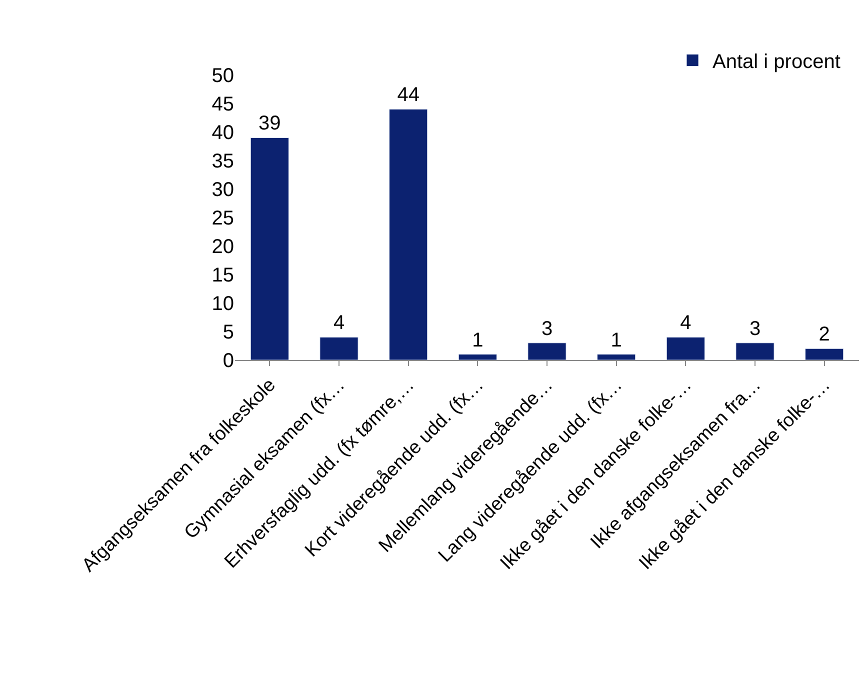  What do you see at coordinates (408, 95) in the screenshot?
I see `data-label: 44` at bounding box center [408, 95].